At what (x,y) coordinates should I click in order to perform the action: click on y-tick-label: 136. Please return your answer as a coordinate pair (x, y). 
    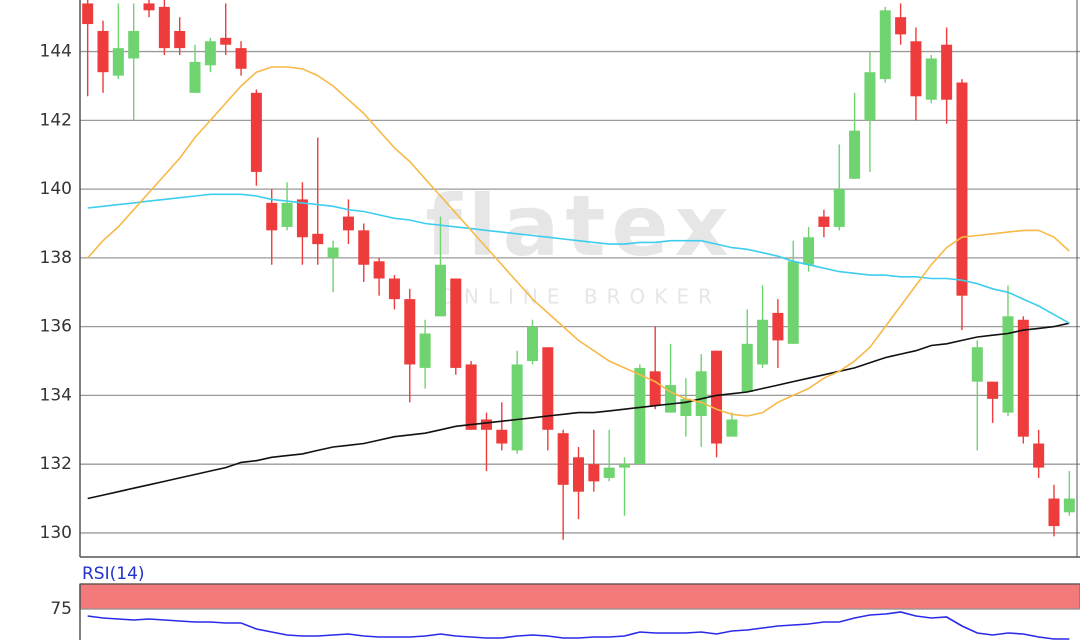
    Looking at the image, I should click on (56, 327).